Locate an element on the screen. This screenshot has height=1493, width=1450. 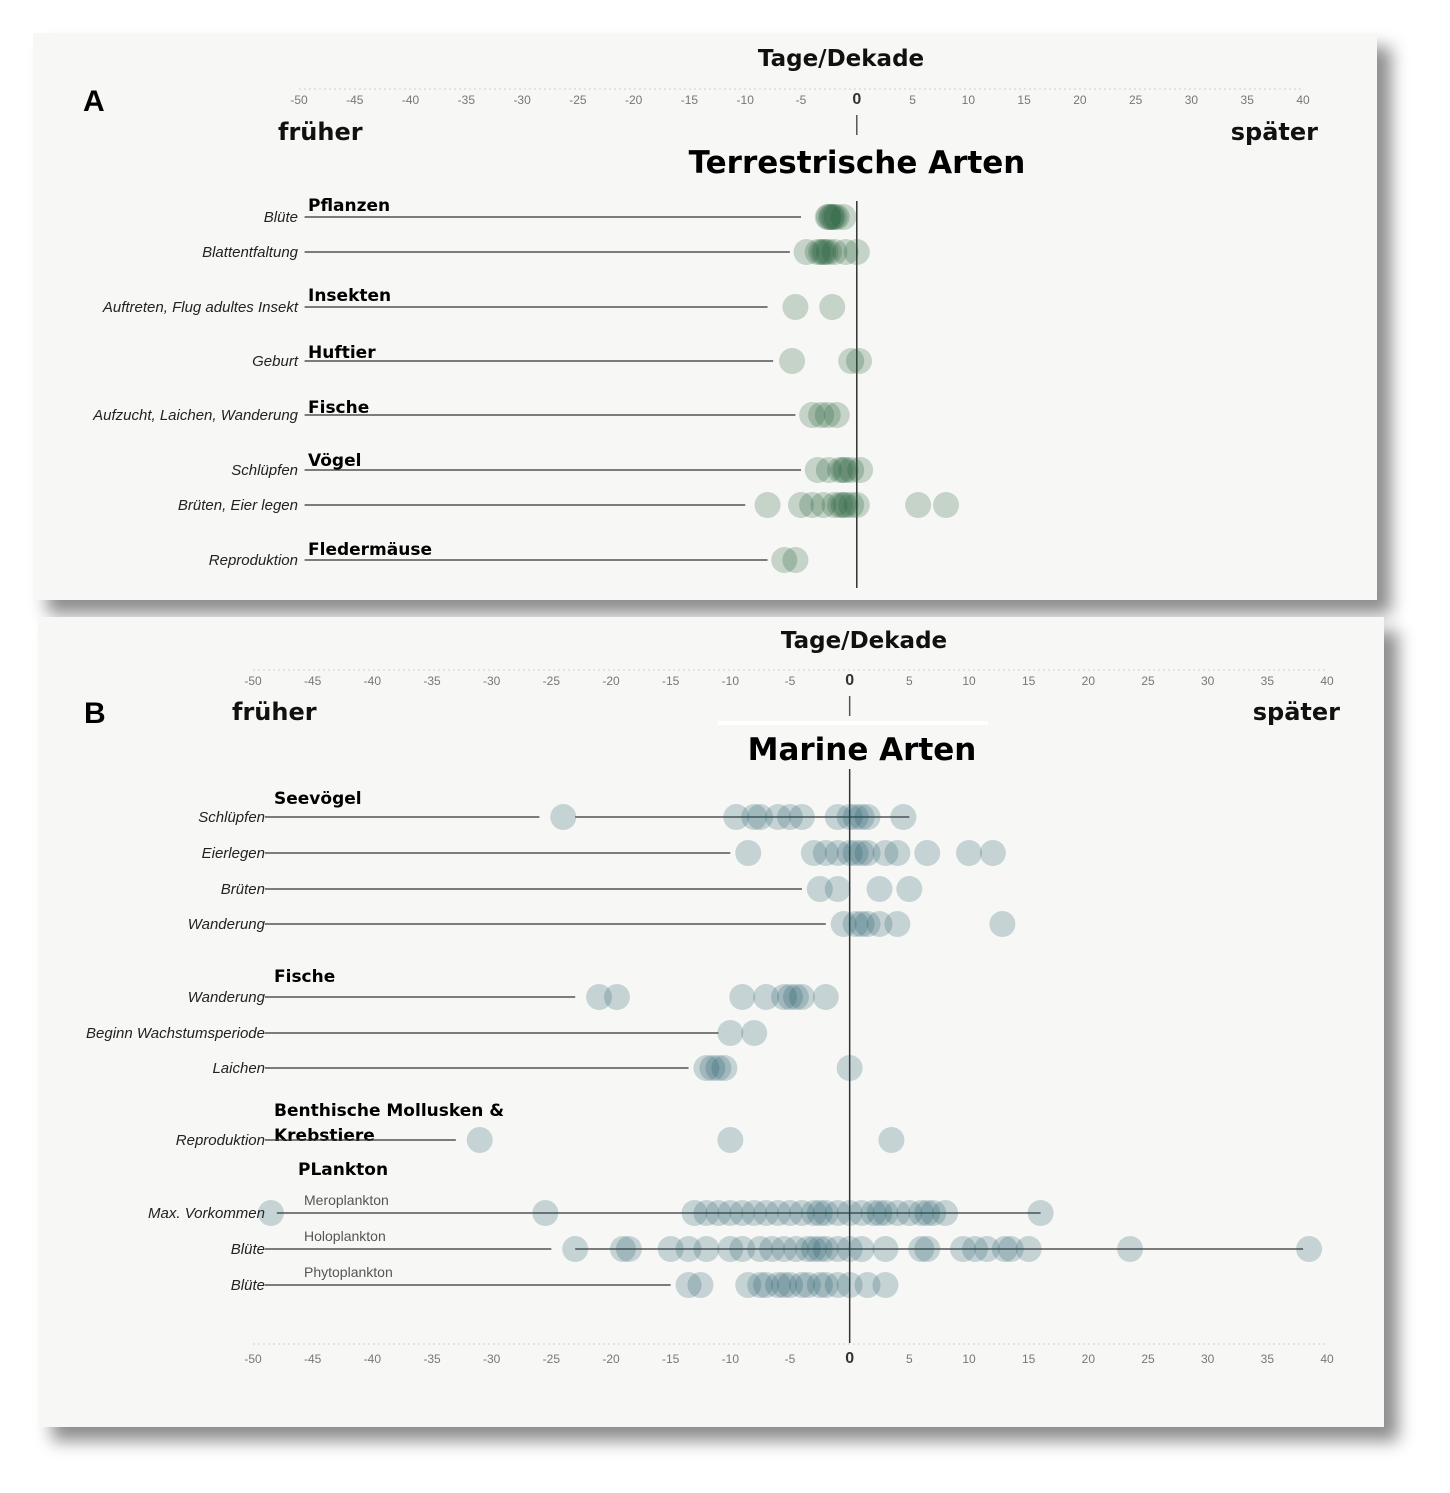
tick-label: 30 is located at coordinates (1192, 100).